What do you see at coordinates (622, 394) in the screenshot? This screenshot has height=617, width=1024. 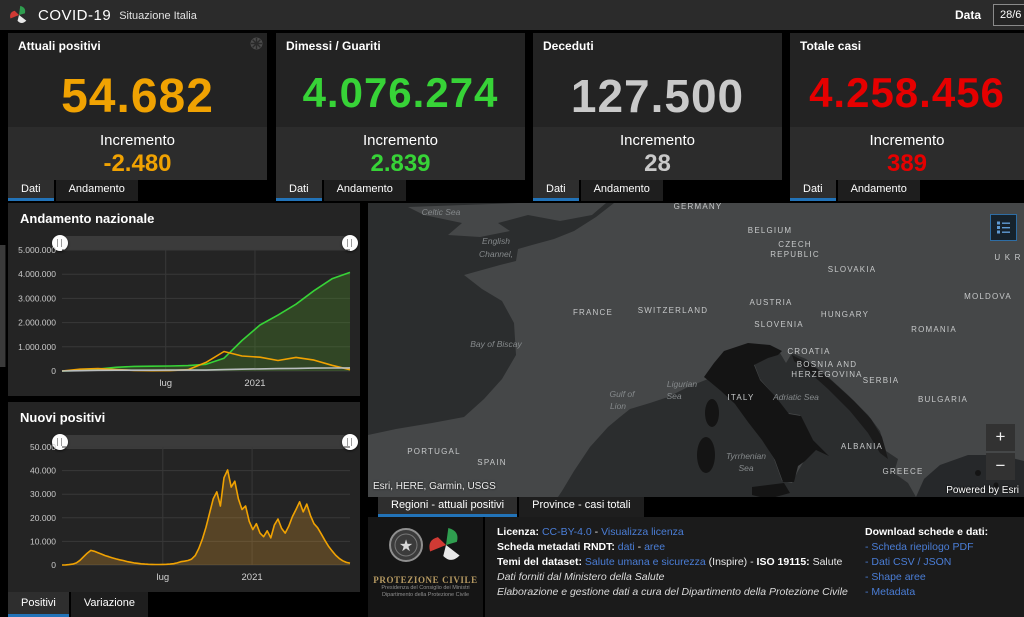 I see `svg-text: Gulf of` at bounding box center [622, 394].